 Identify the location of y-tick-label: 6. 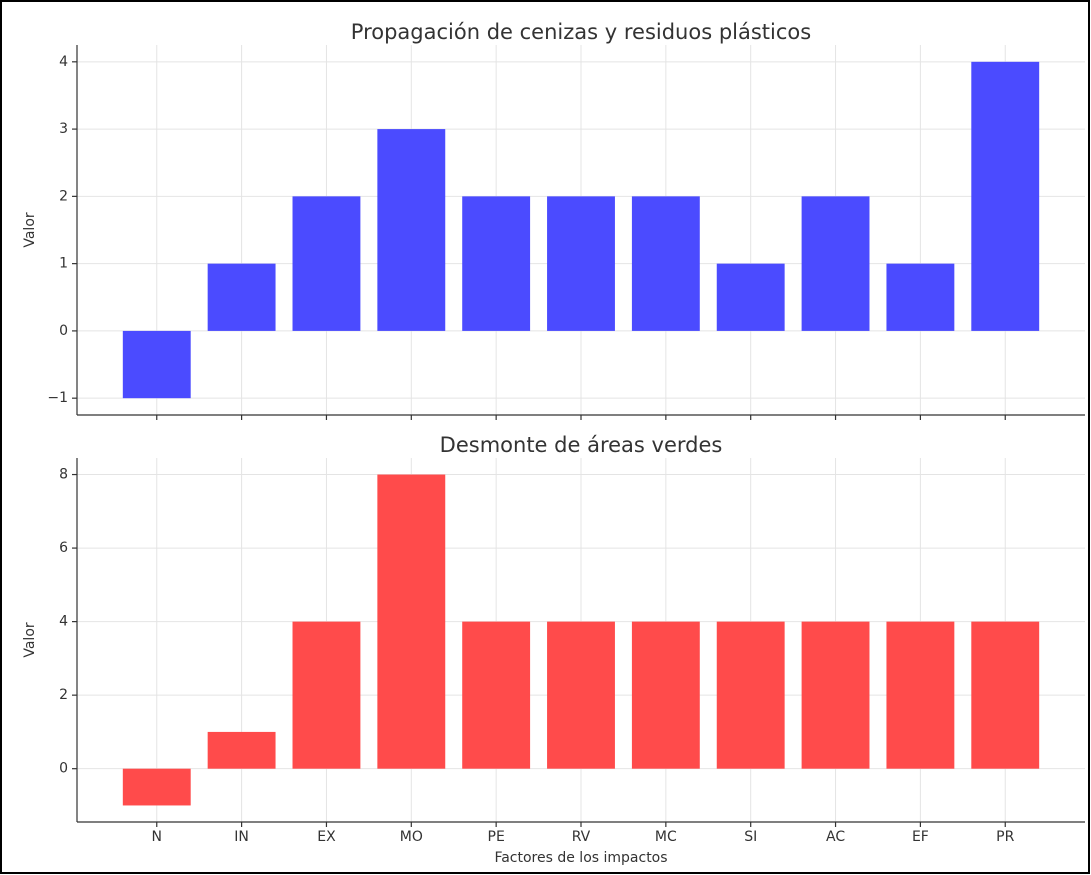
(63, 548).